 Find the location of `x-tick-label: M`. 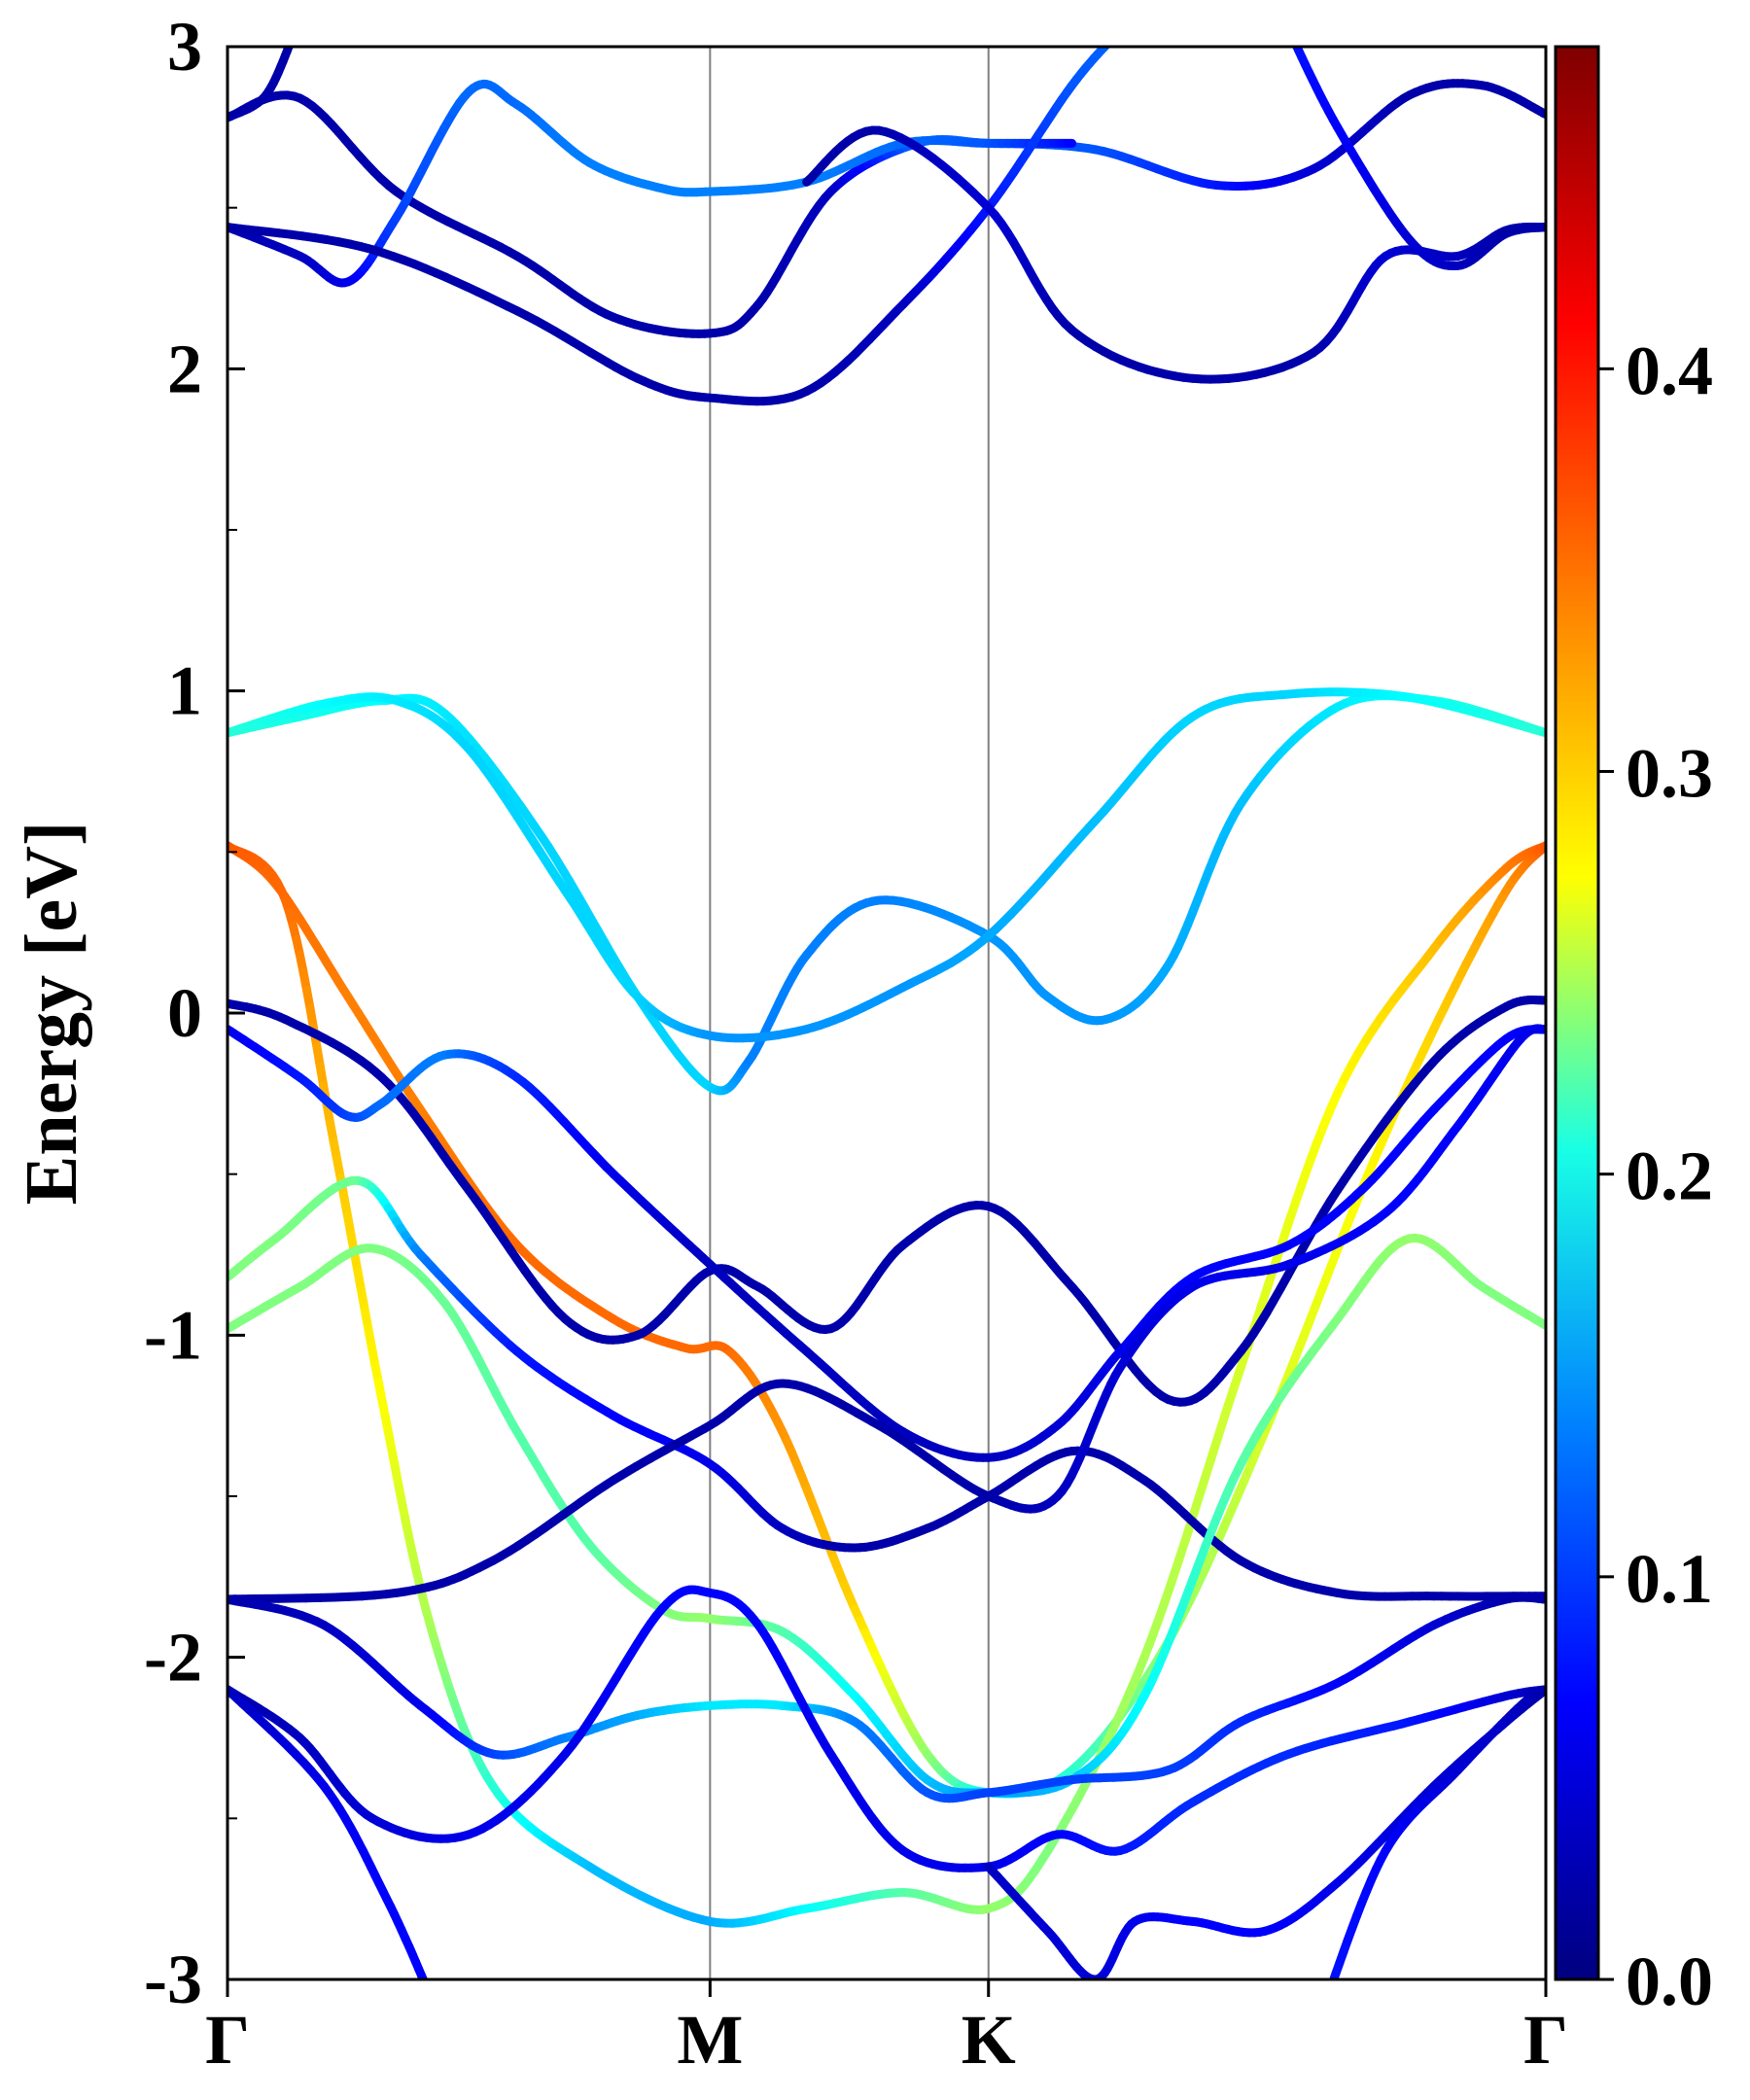

x-tick-label: M is located at coordinates (710, 2040).